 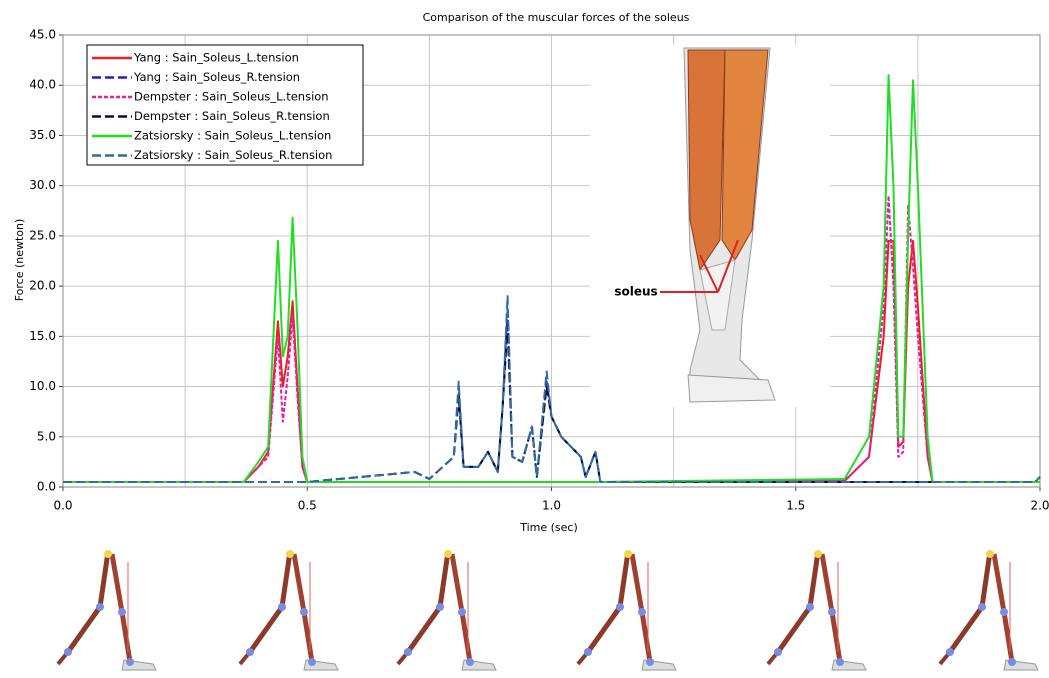 I want to click on y-tick-label: 45.0, so click(x=42, y=35).